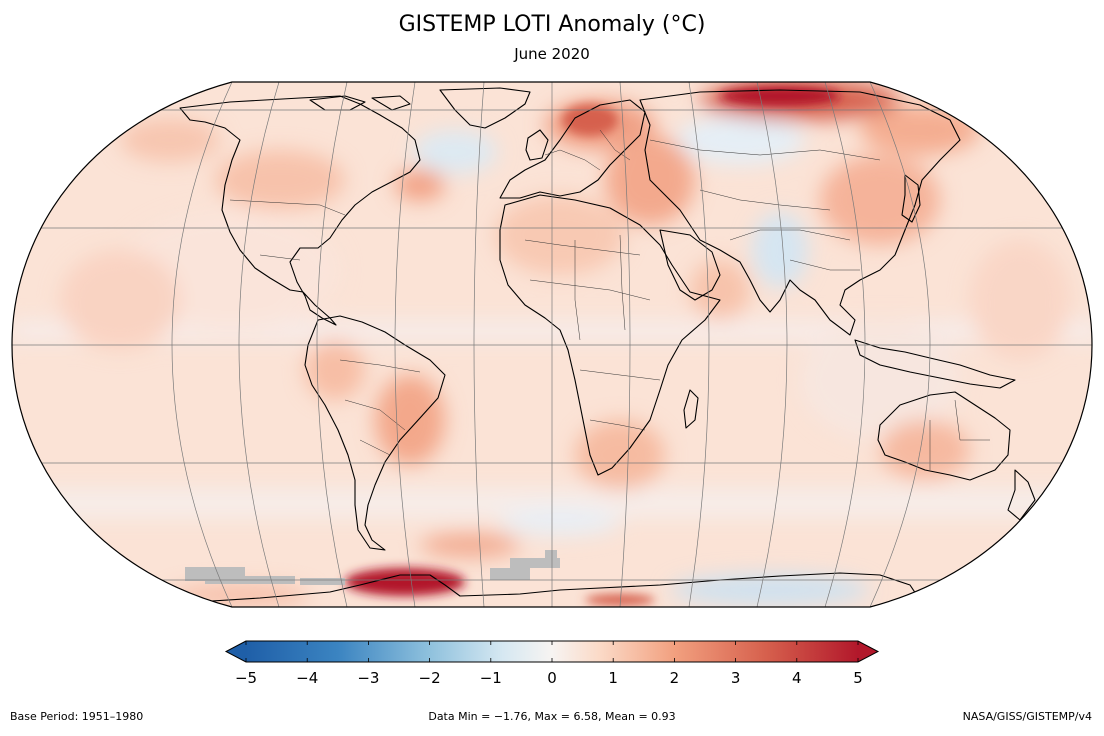 The image size is (1104, 736). Describe the element at coordinates (552, 678) in the screenshot. I see `colorbar-tick-label: 0` at that location.